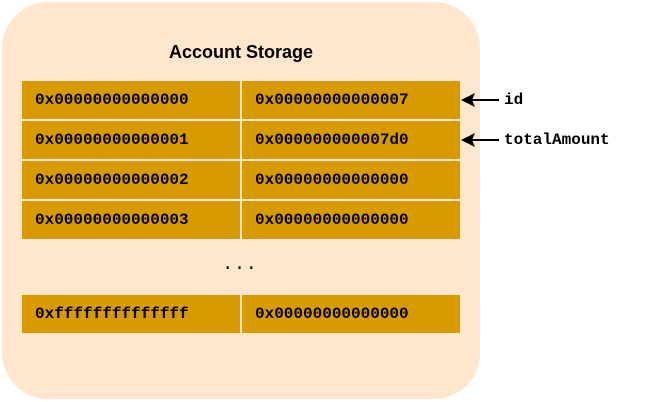  What do you see at coordinates (480, 100) in the screenshot?
I see `arrow-id` at bounding box center [480, 100].